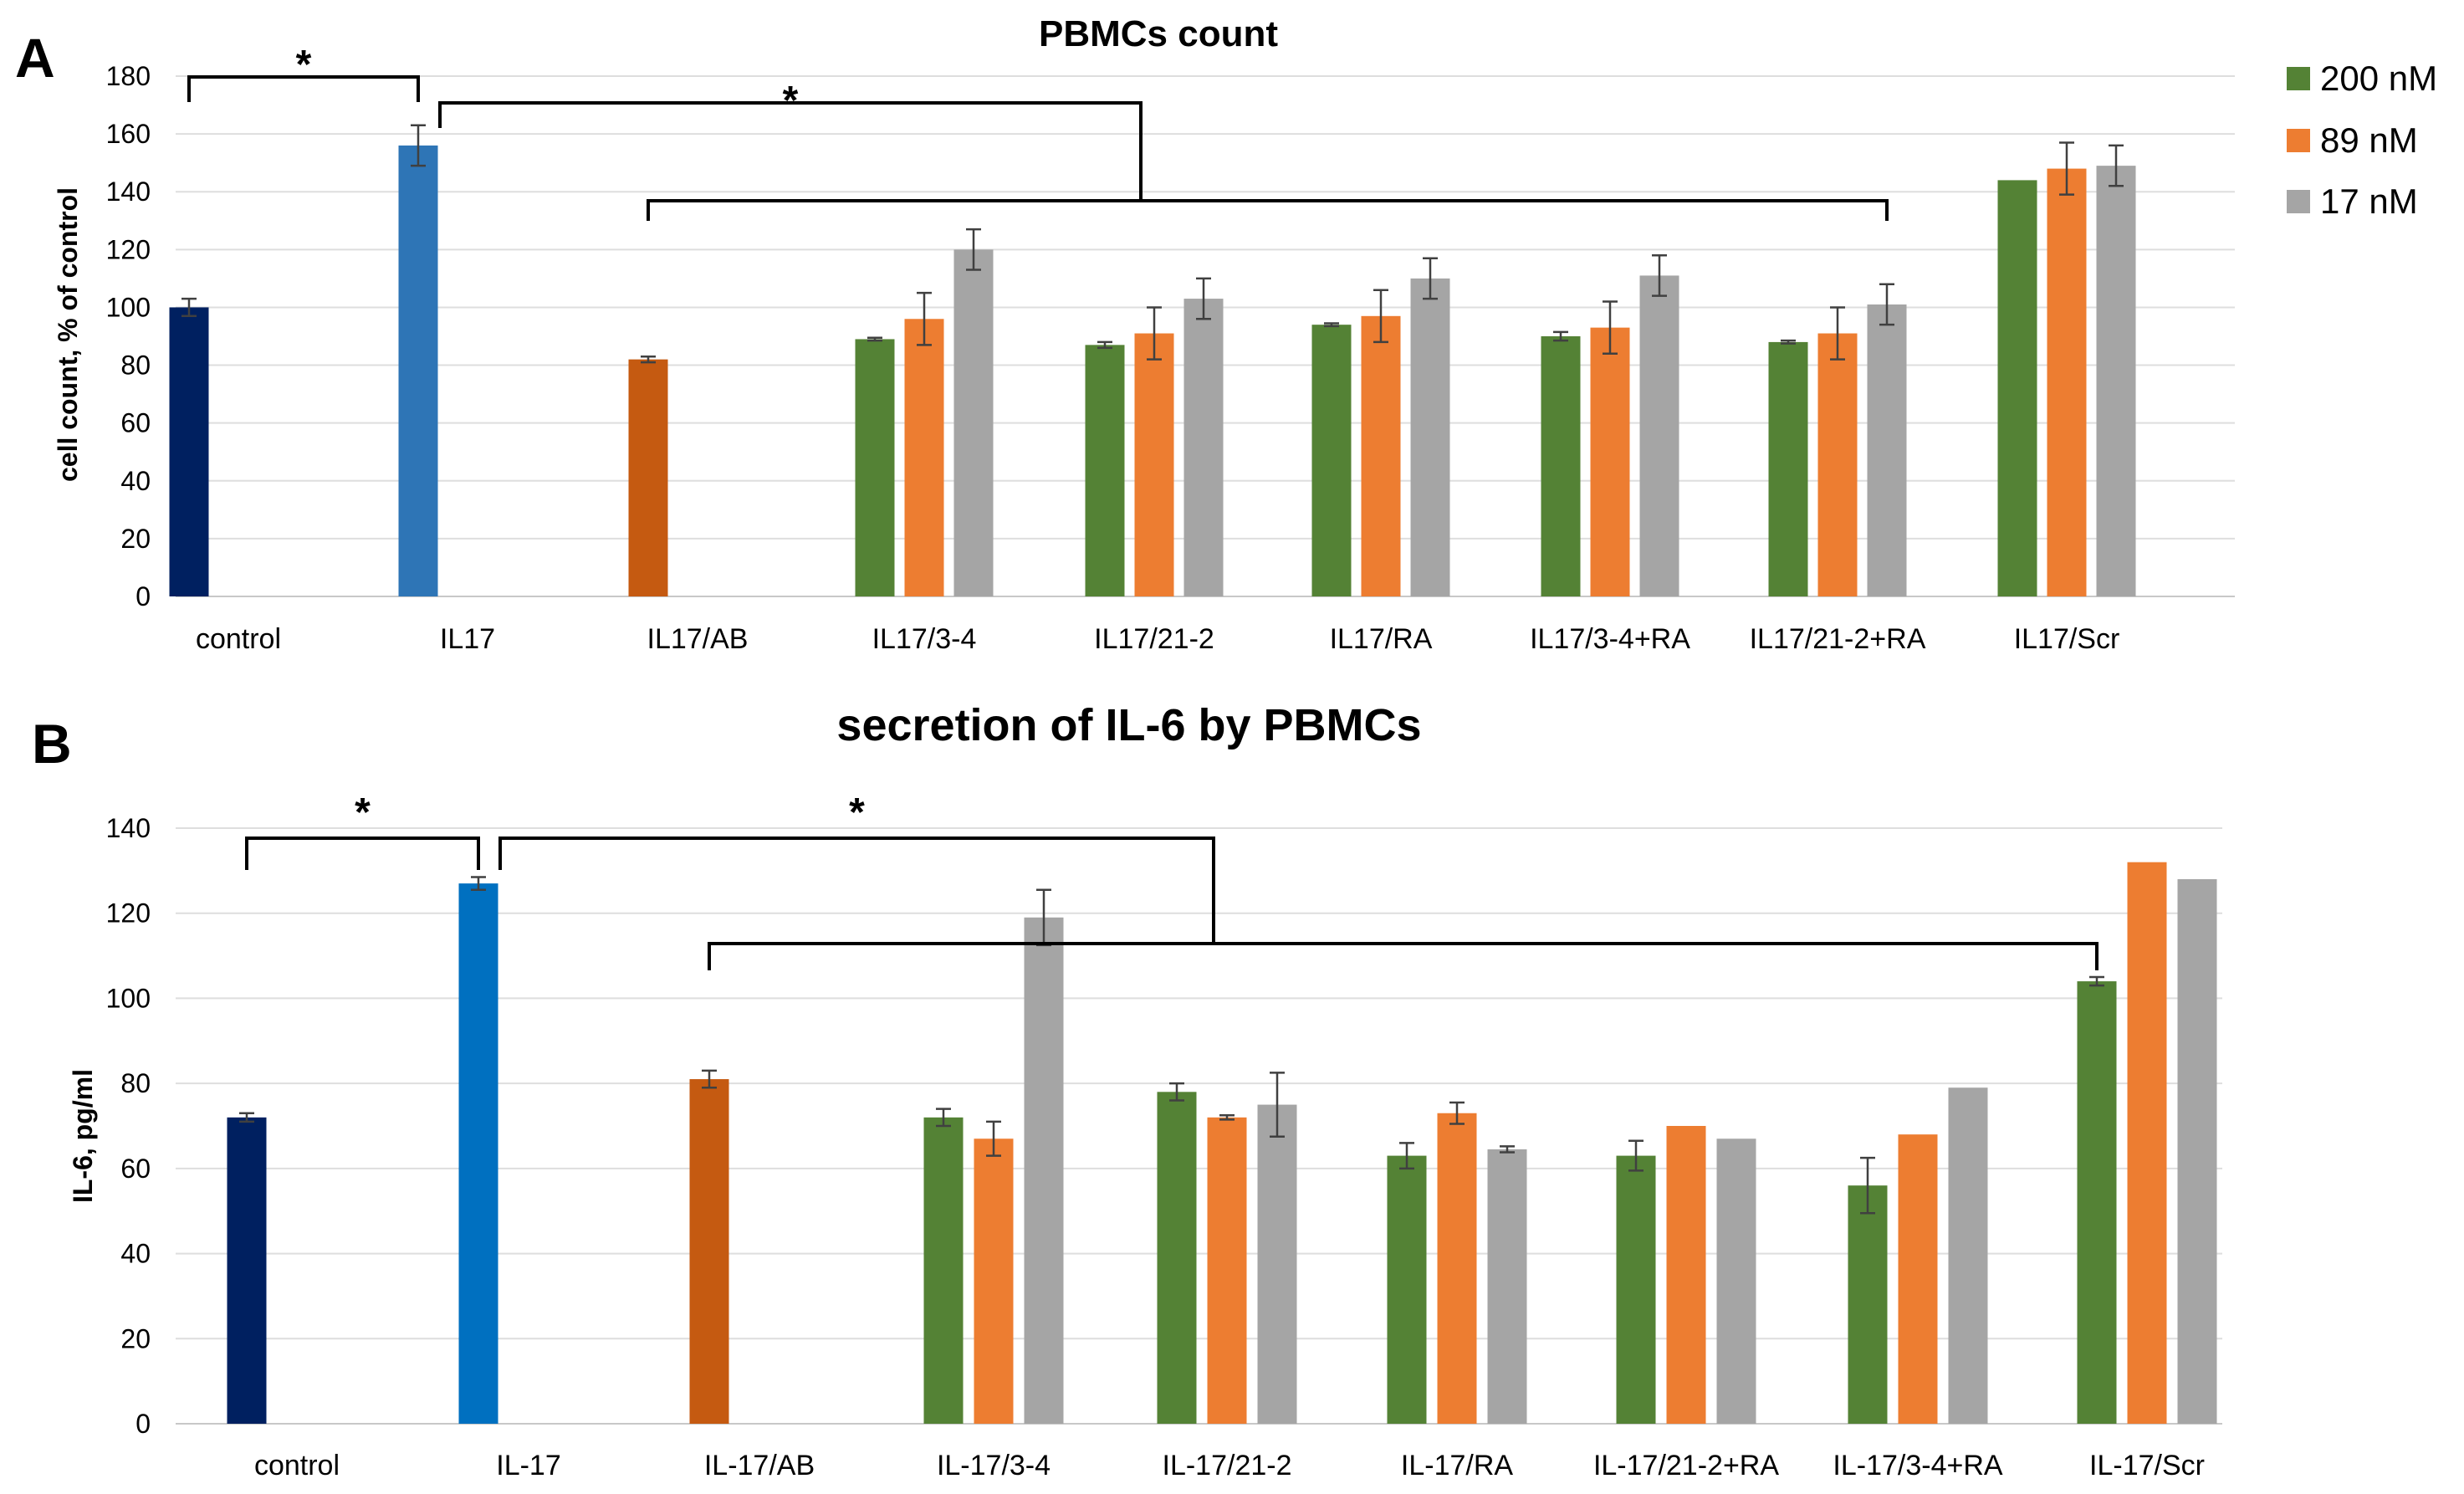 Image resolution: width=2464 pixels, height=1494 pixels. I want to click on error-bar-b-il-17-ab-single, so click(710, 1079).